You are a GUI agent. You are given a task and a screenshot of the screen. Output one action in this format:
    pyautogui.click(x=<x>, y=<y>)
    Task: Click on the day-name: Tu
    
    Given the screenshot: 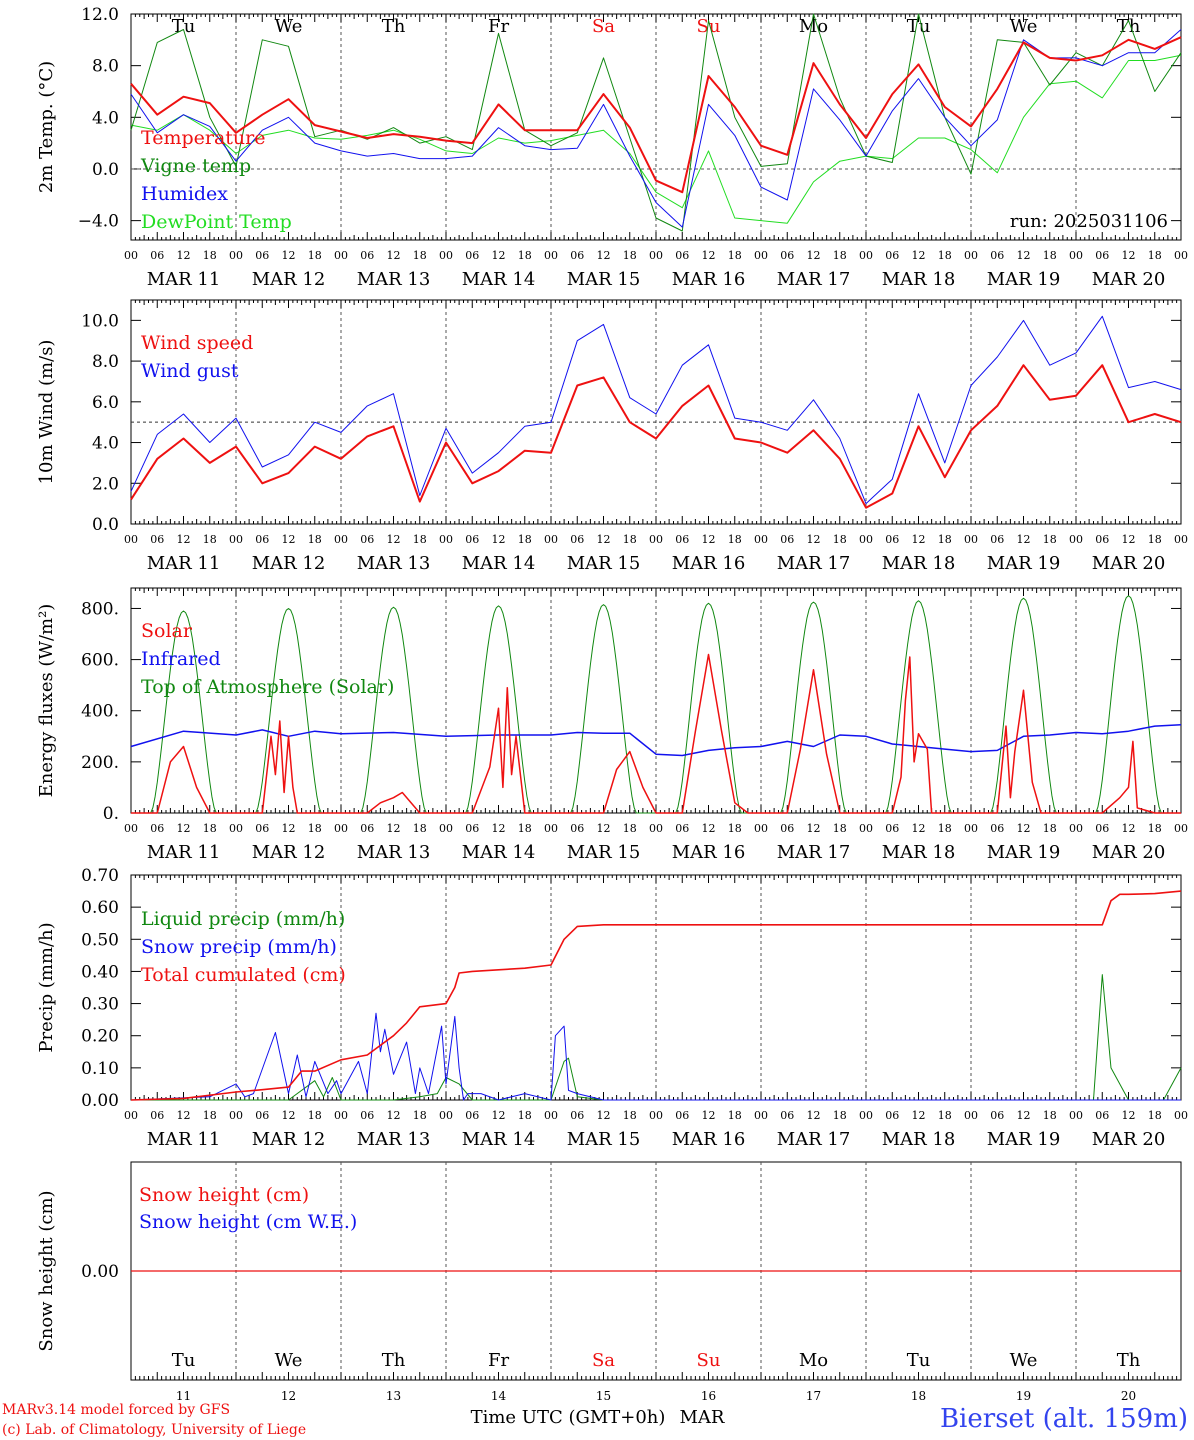 What is the action you would take?
    pyautogui.click(x=184, y=1360)
    